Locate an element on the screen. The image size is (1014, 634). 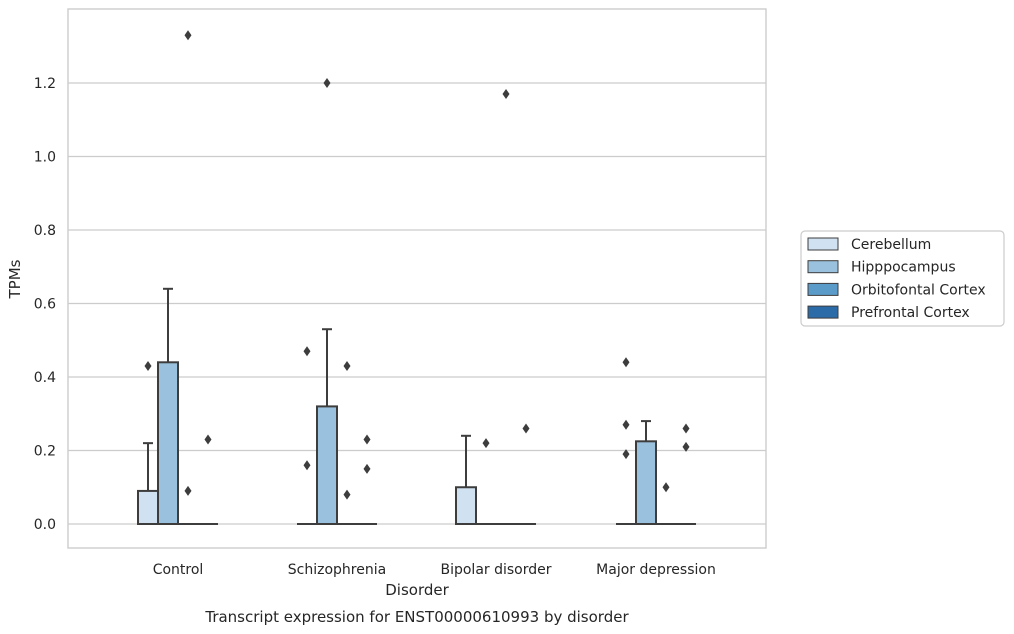
legend-label: Hipppocampus is located at coordinates (903, 268).